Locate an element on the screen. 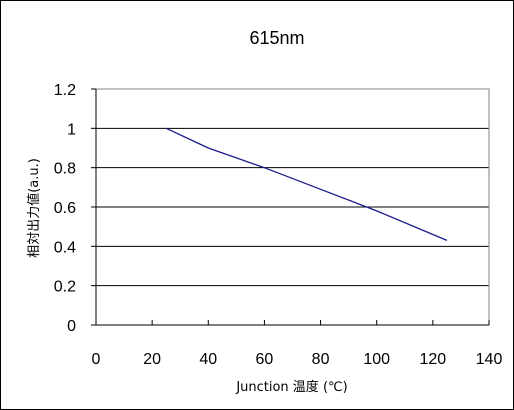 This screenshot has width=514, height=410. y-axis-label: 相対出力値(a.u.) is located at coordinates (34, 208).